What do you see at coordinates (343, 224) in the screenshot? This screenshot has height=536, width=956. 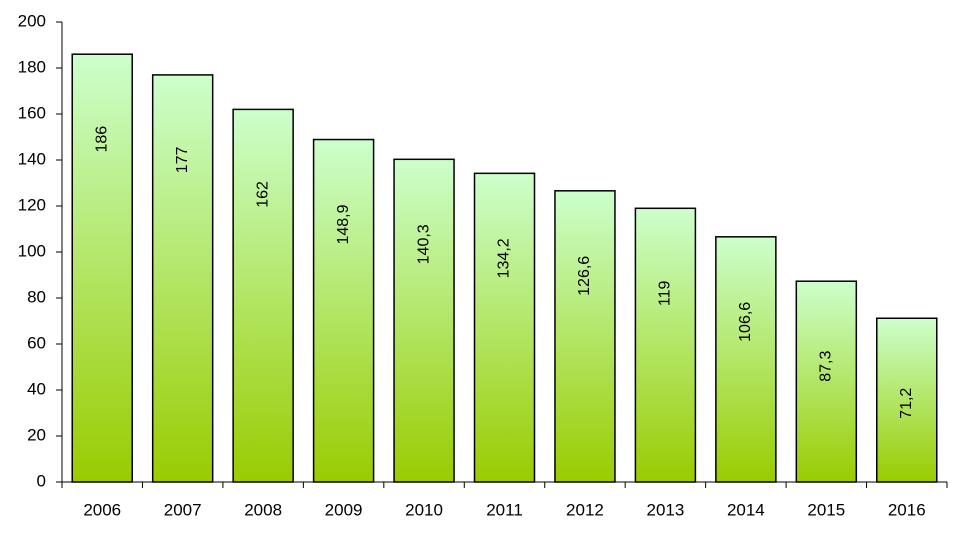 I see `value-label: 148,9` at bounding box center [343, 224].